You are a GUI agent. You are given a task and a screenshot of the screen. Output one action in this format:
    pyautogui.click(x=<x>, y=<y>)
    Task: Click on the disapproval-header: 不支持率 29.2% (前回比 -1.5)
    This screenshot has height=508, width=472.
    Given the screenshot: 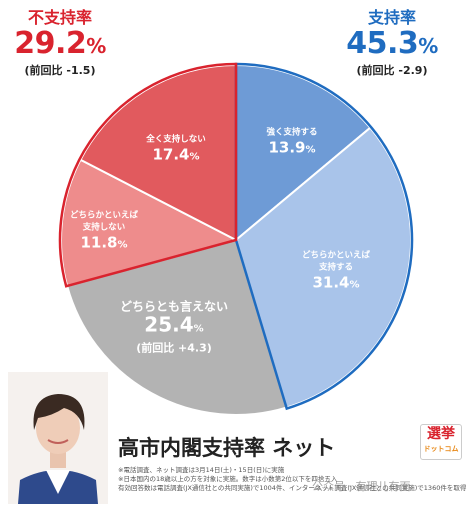 What is the action you would take?
    pyautogui.click(x=60, y=41)
    